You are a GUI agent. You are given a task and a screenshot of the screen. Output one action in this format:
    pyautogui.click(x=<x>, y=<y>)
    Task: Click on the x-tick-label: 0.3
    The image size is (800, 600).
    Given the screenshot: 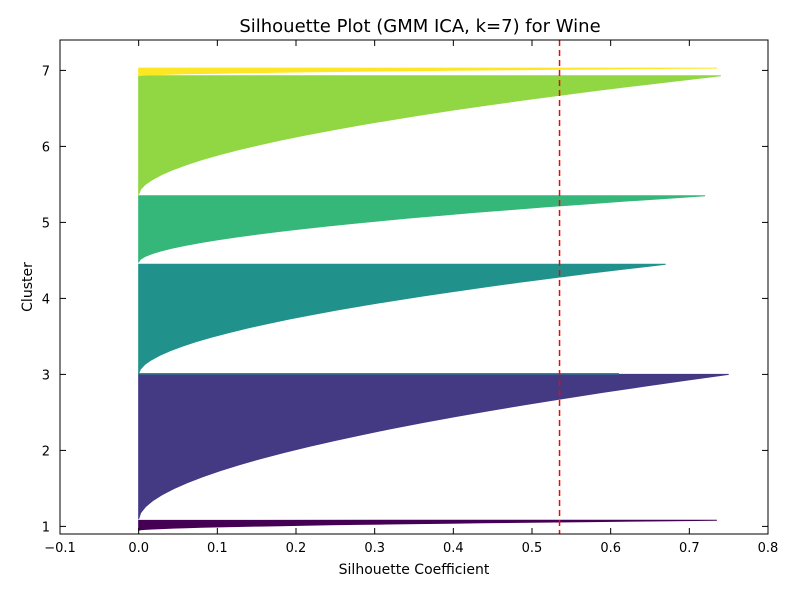 What is the action you would take?
    pyautogui.click(x=374, y=548)
    